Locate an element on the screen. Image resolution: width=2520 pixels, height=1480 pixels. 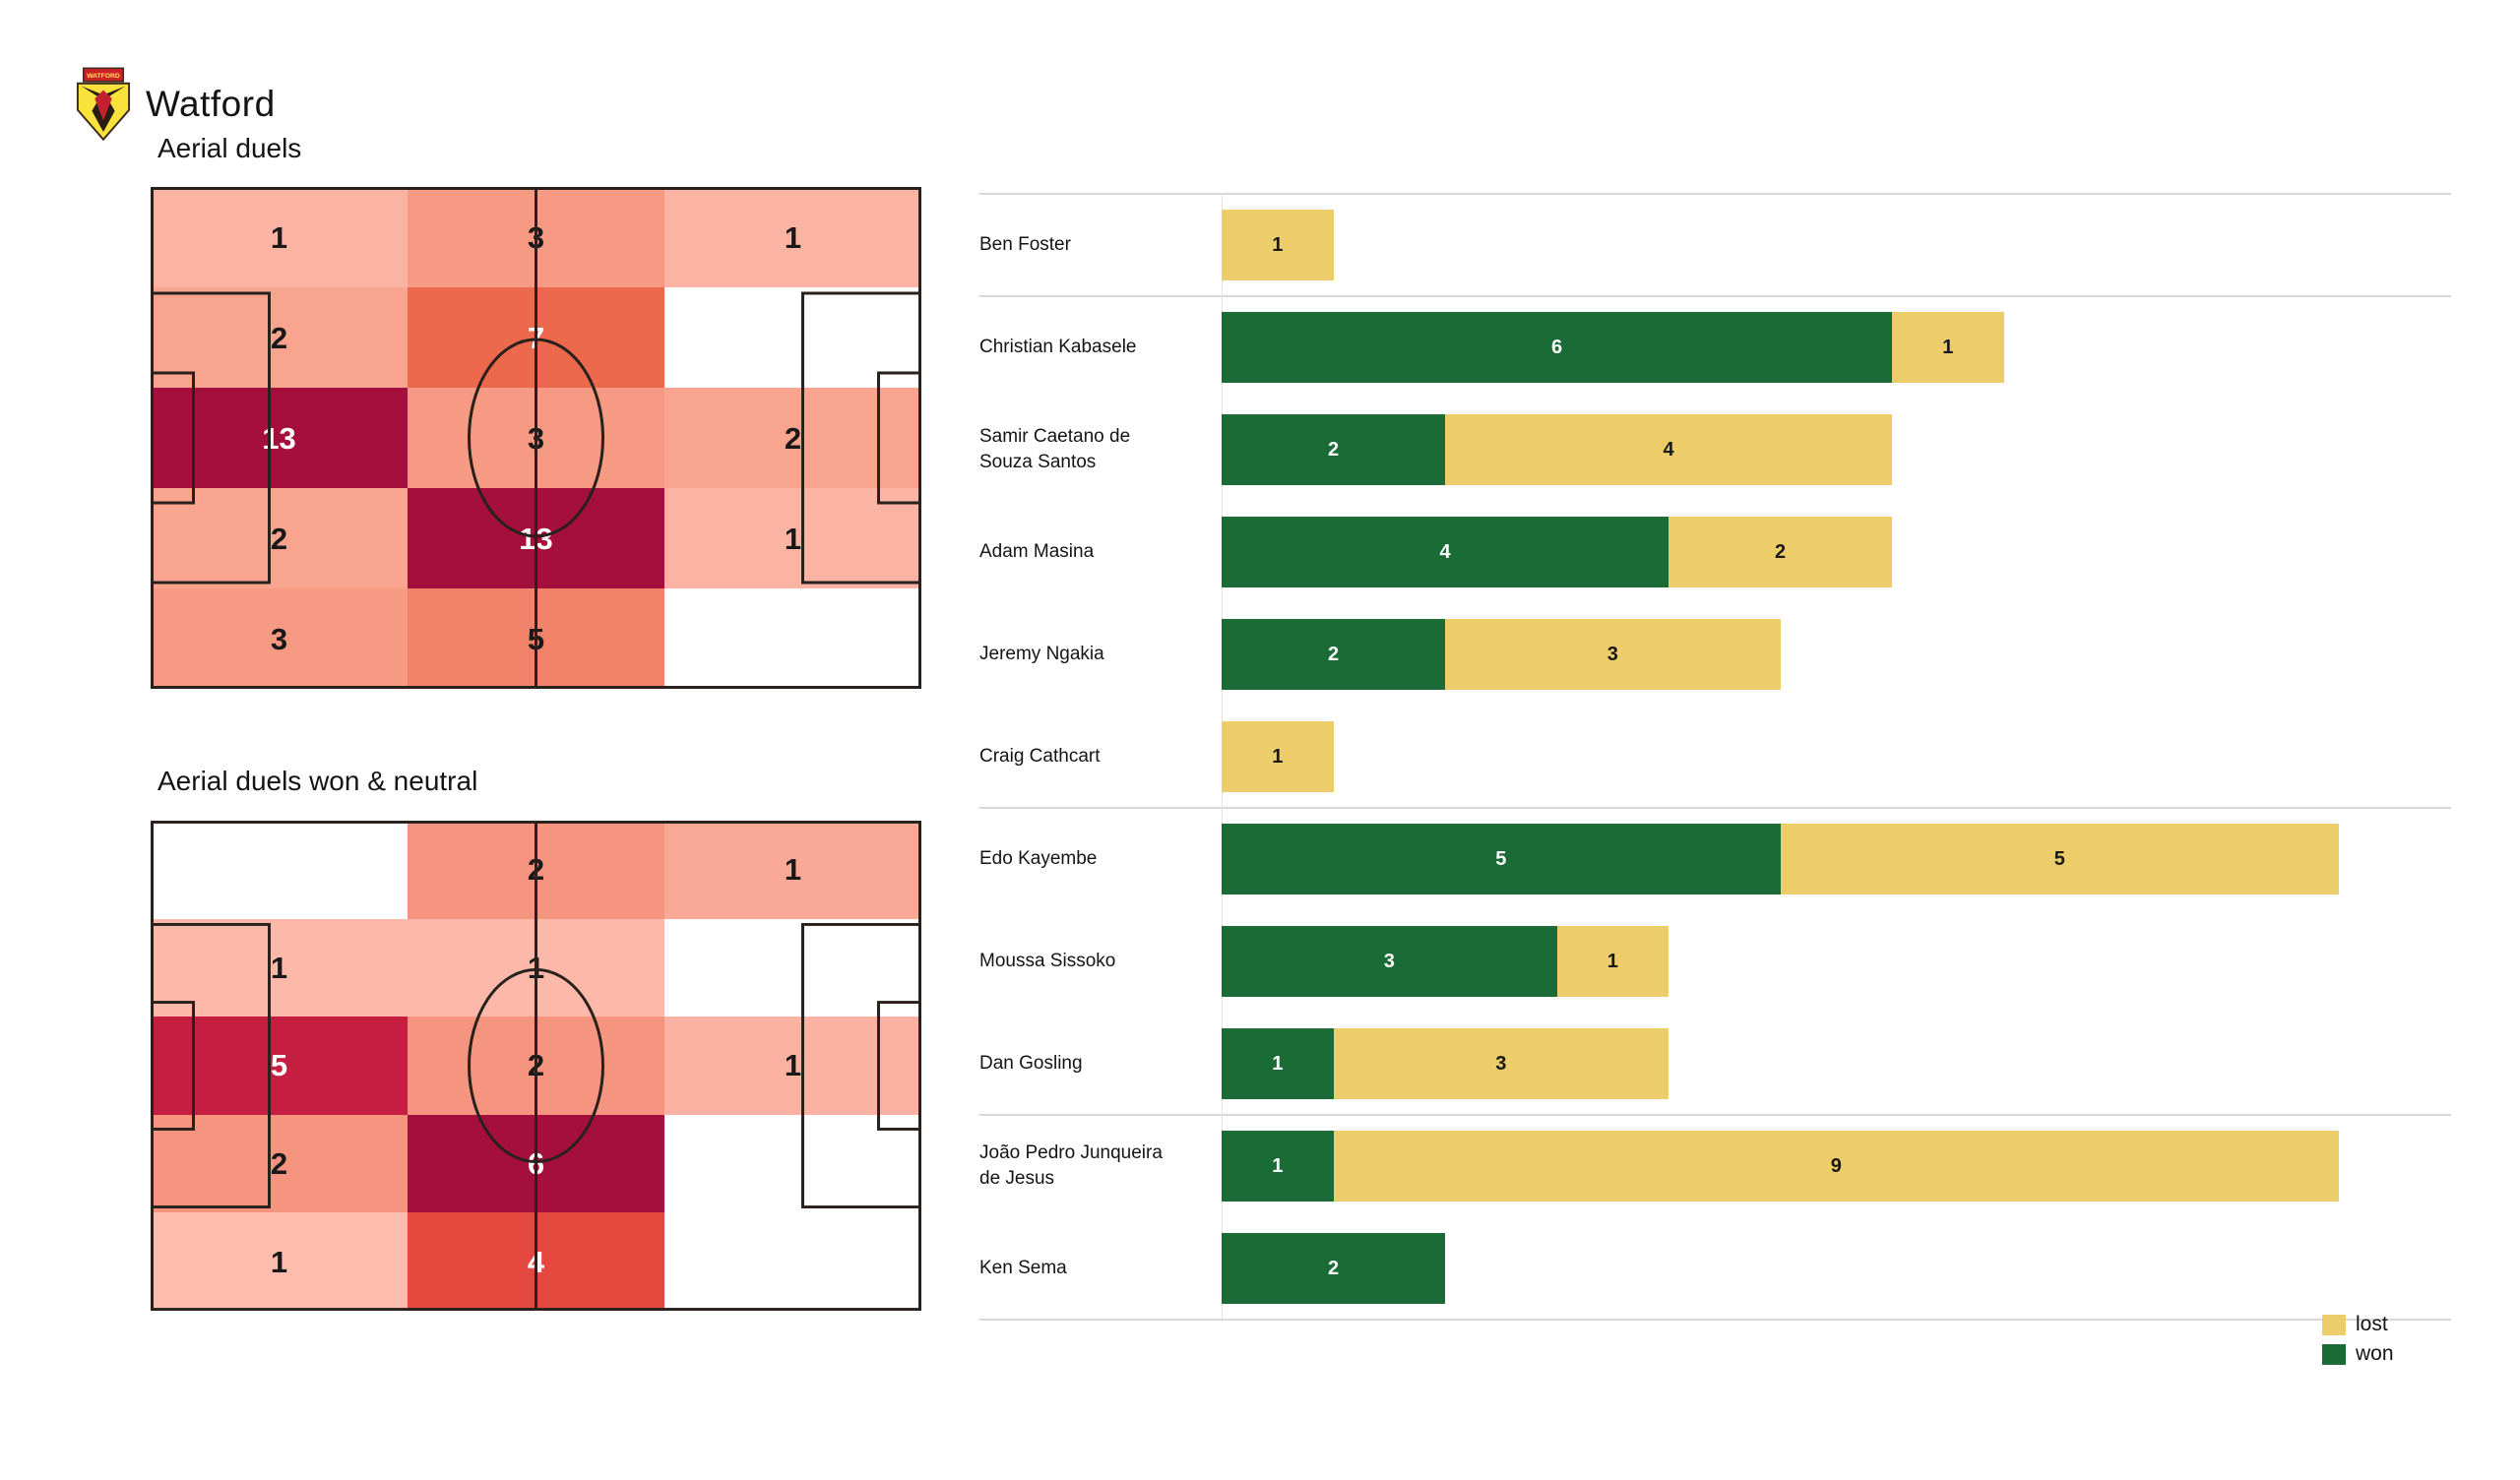
page-title: Watford is located at coordinates (211, 104).